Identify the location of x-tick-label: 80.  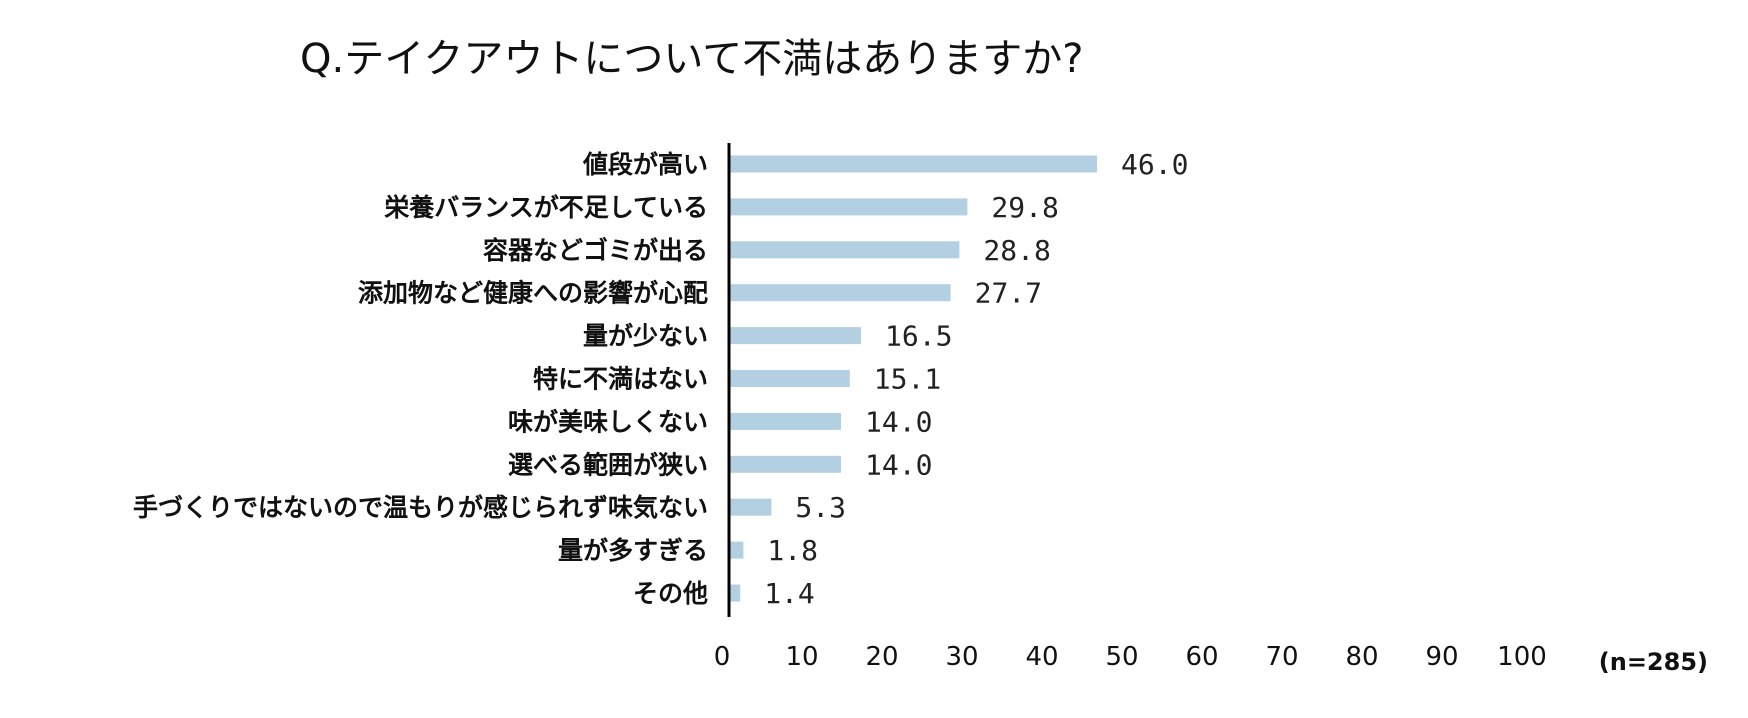
(1361, 657).